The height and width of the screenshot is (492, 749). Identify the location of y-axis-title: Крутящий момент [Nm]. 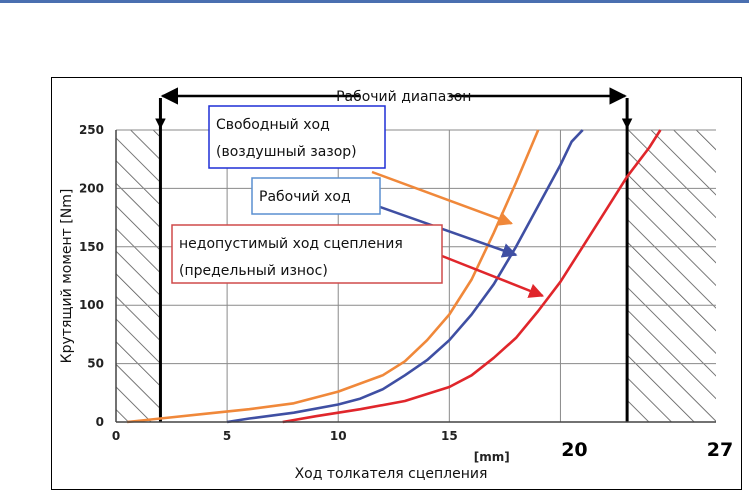
(67, 276).